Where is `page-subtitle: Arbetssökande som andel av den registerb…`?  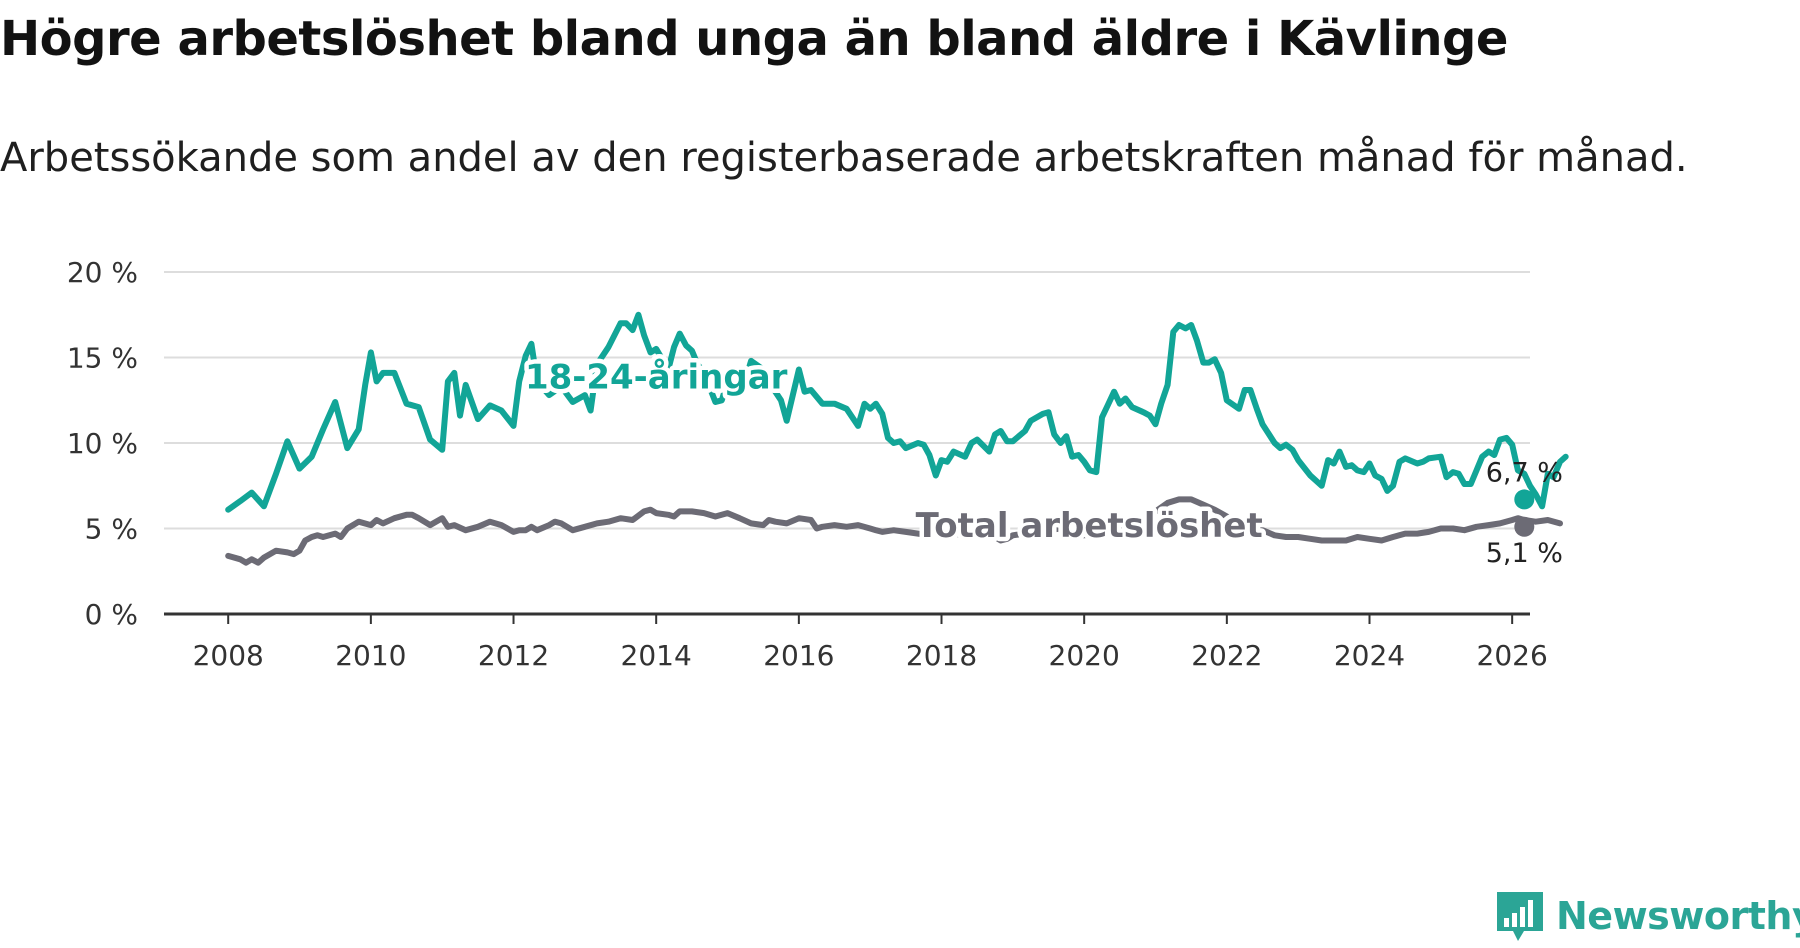
page-subtitle: Arbetssökande som andel av den registerb… is located at coordinates (844, 158).